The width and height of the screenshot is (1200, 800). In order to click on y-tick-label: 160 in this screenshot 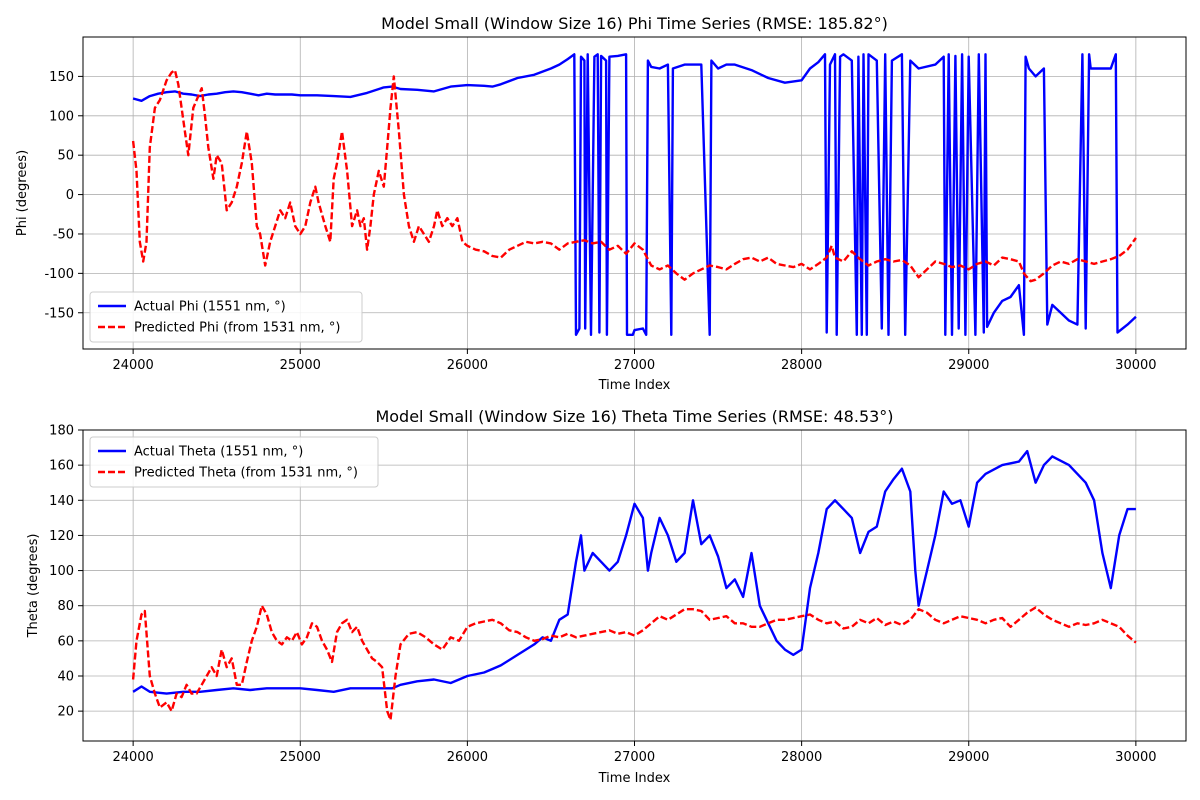, I will do `click(61, 466)`.